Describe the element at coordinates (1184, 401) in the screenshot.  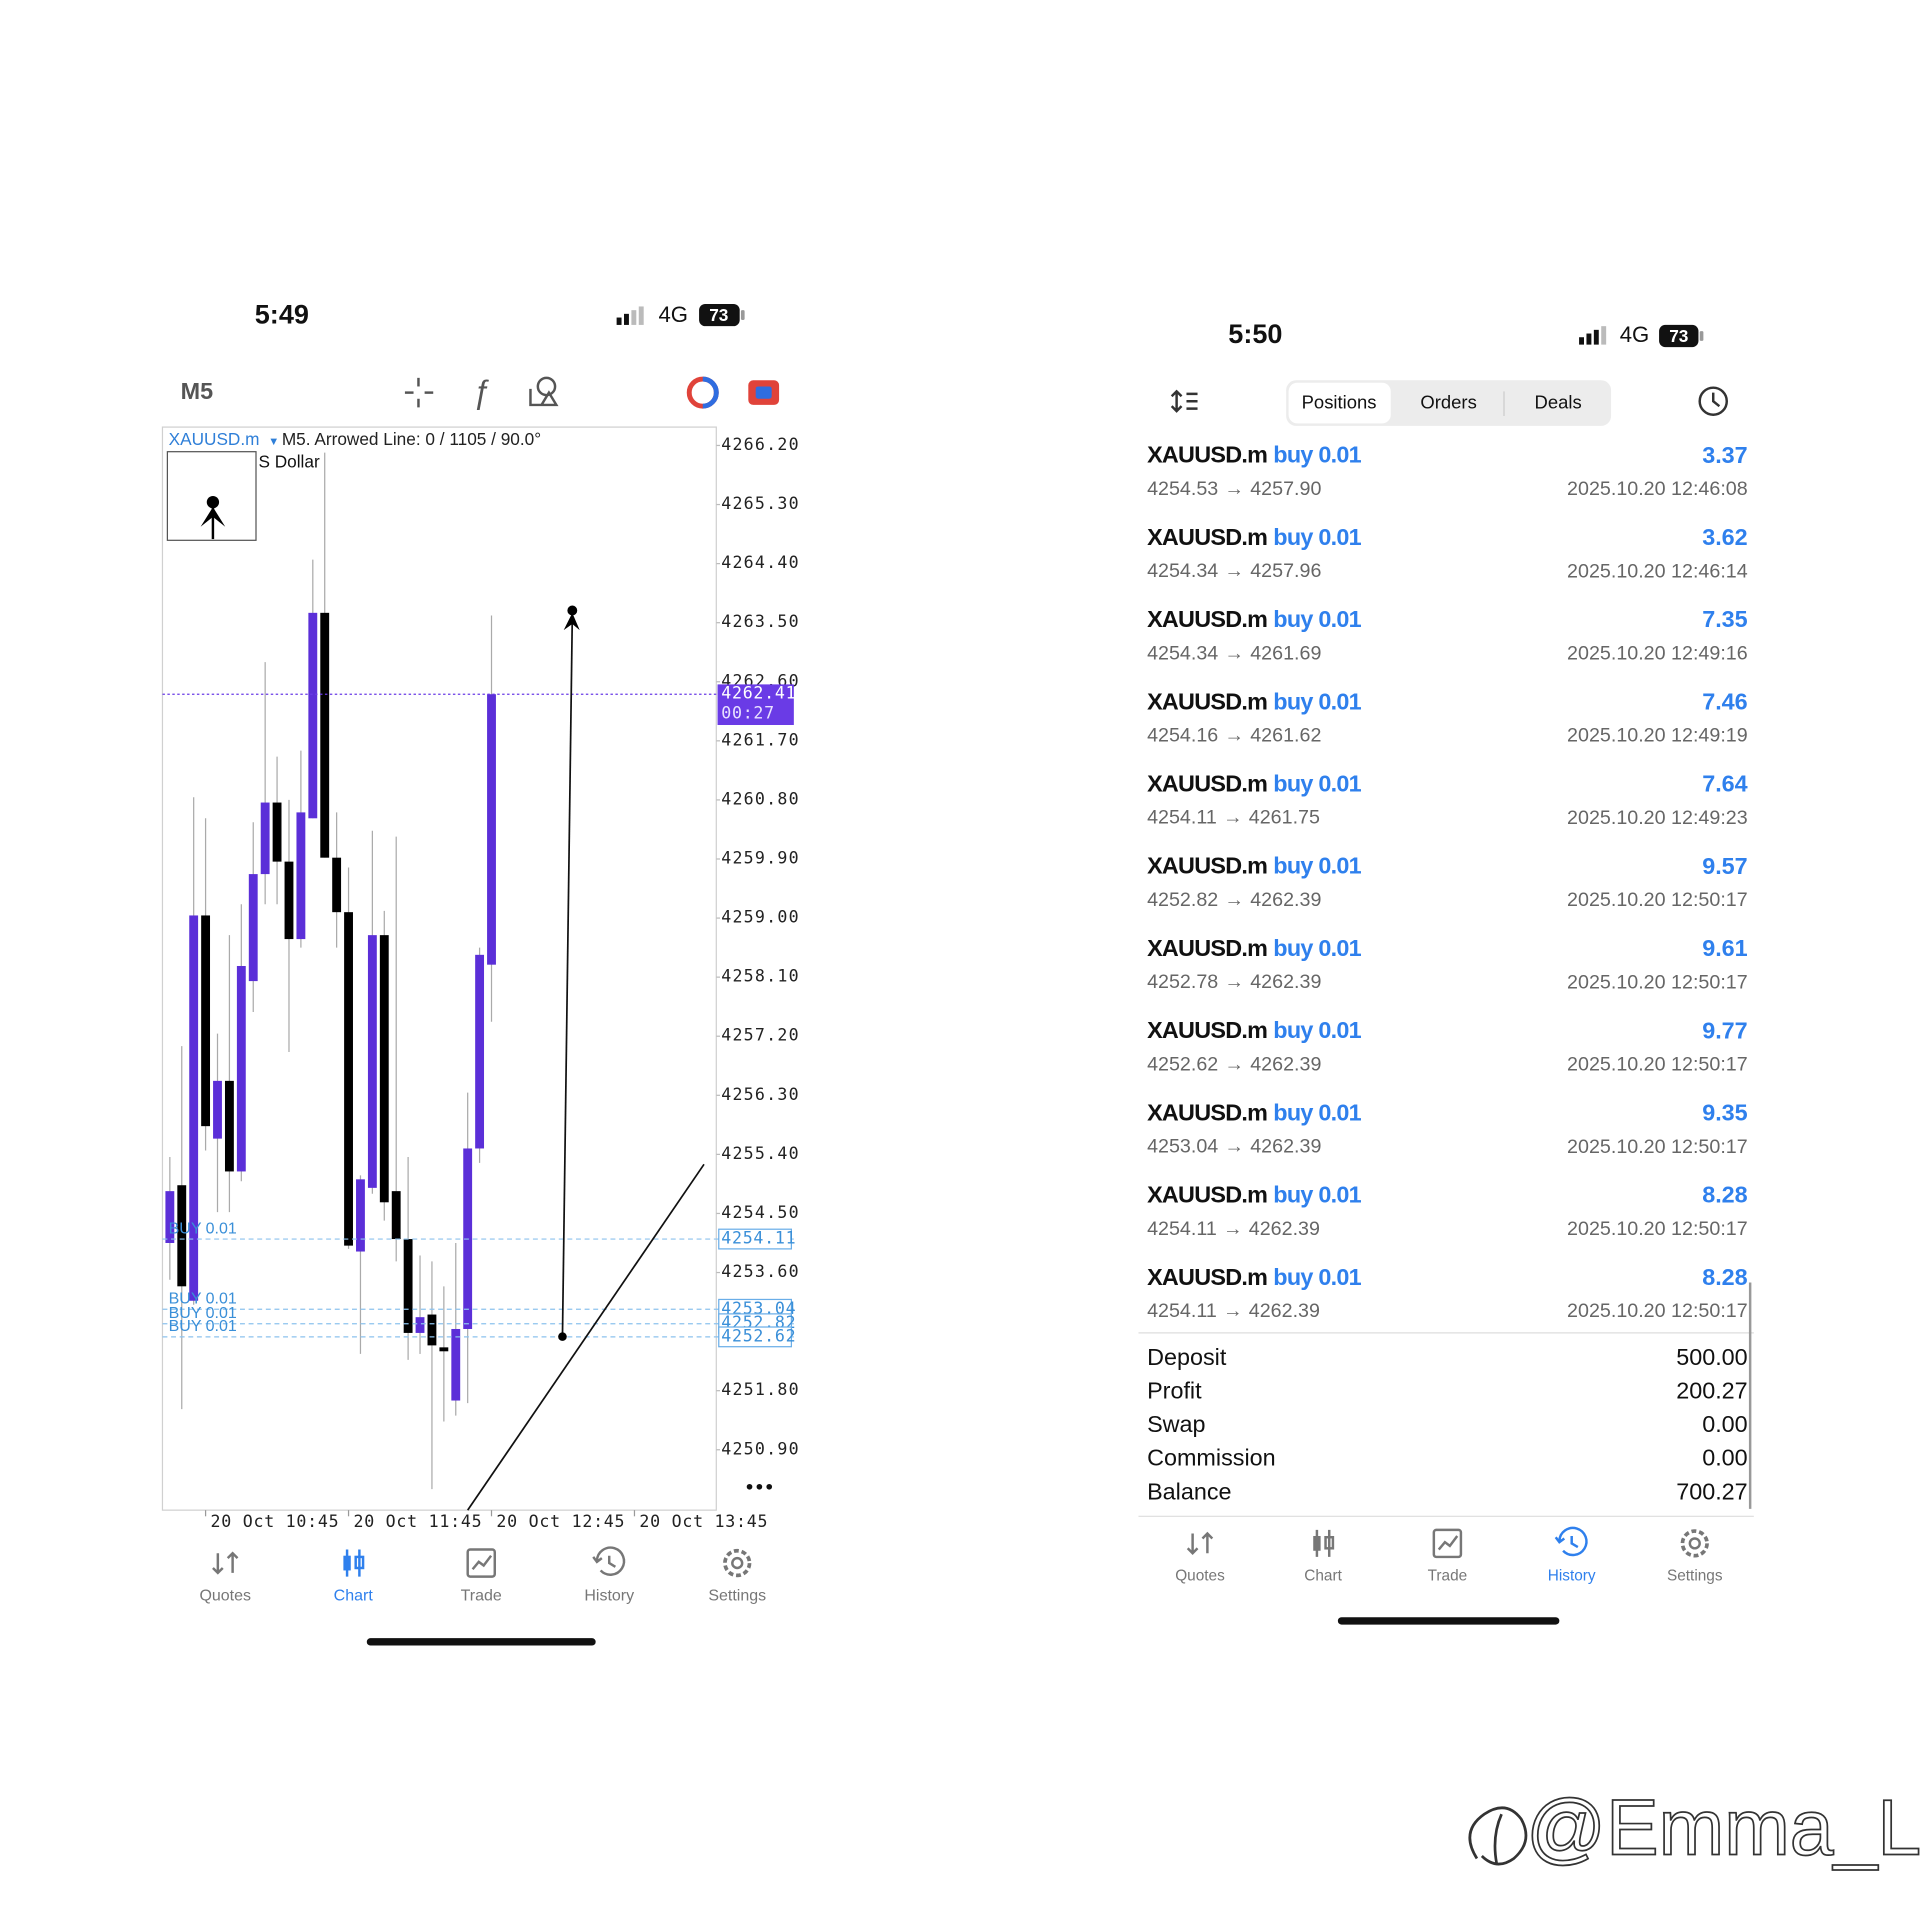
I see `sort-icon` at that location.